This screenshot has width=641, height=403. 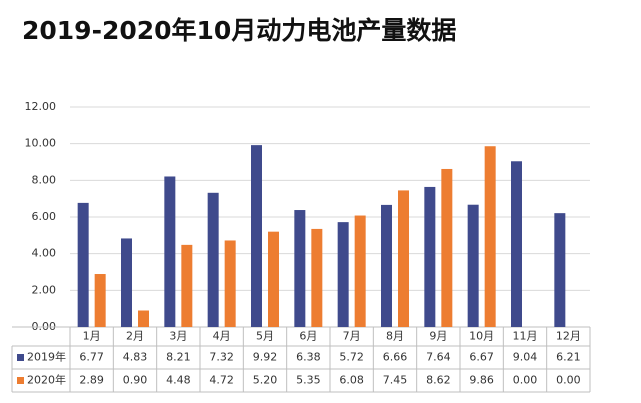 I want to click on y-tick-label: 8.00, so click(x=44, y=179).